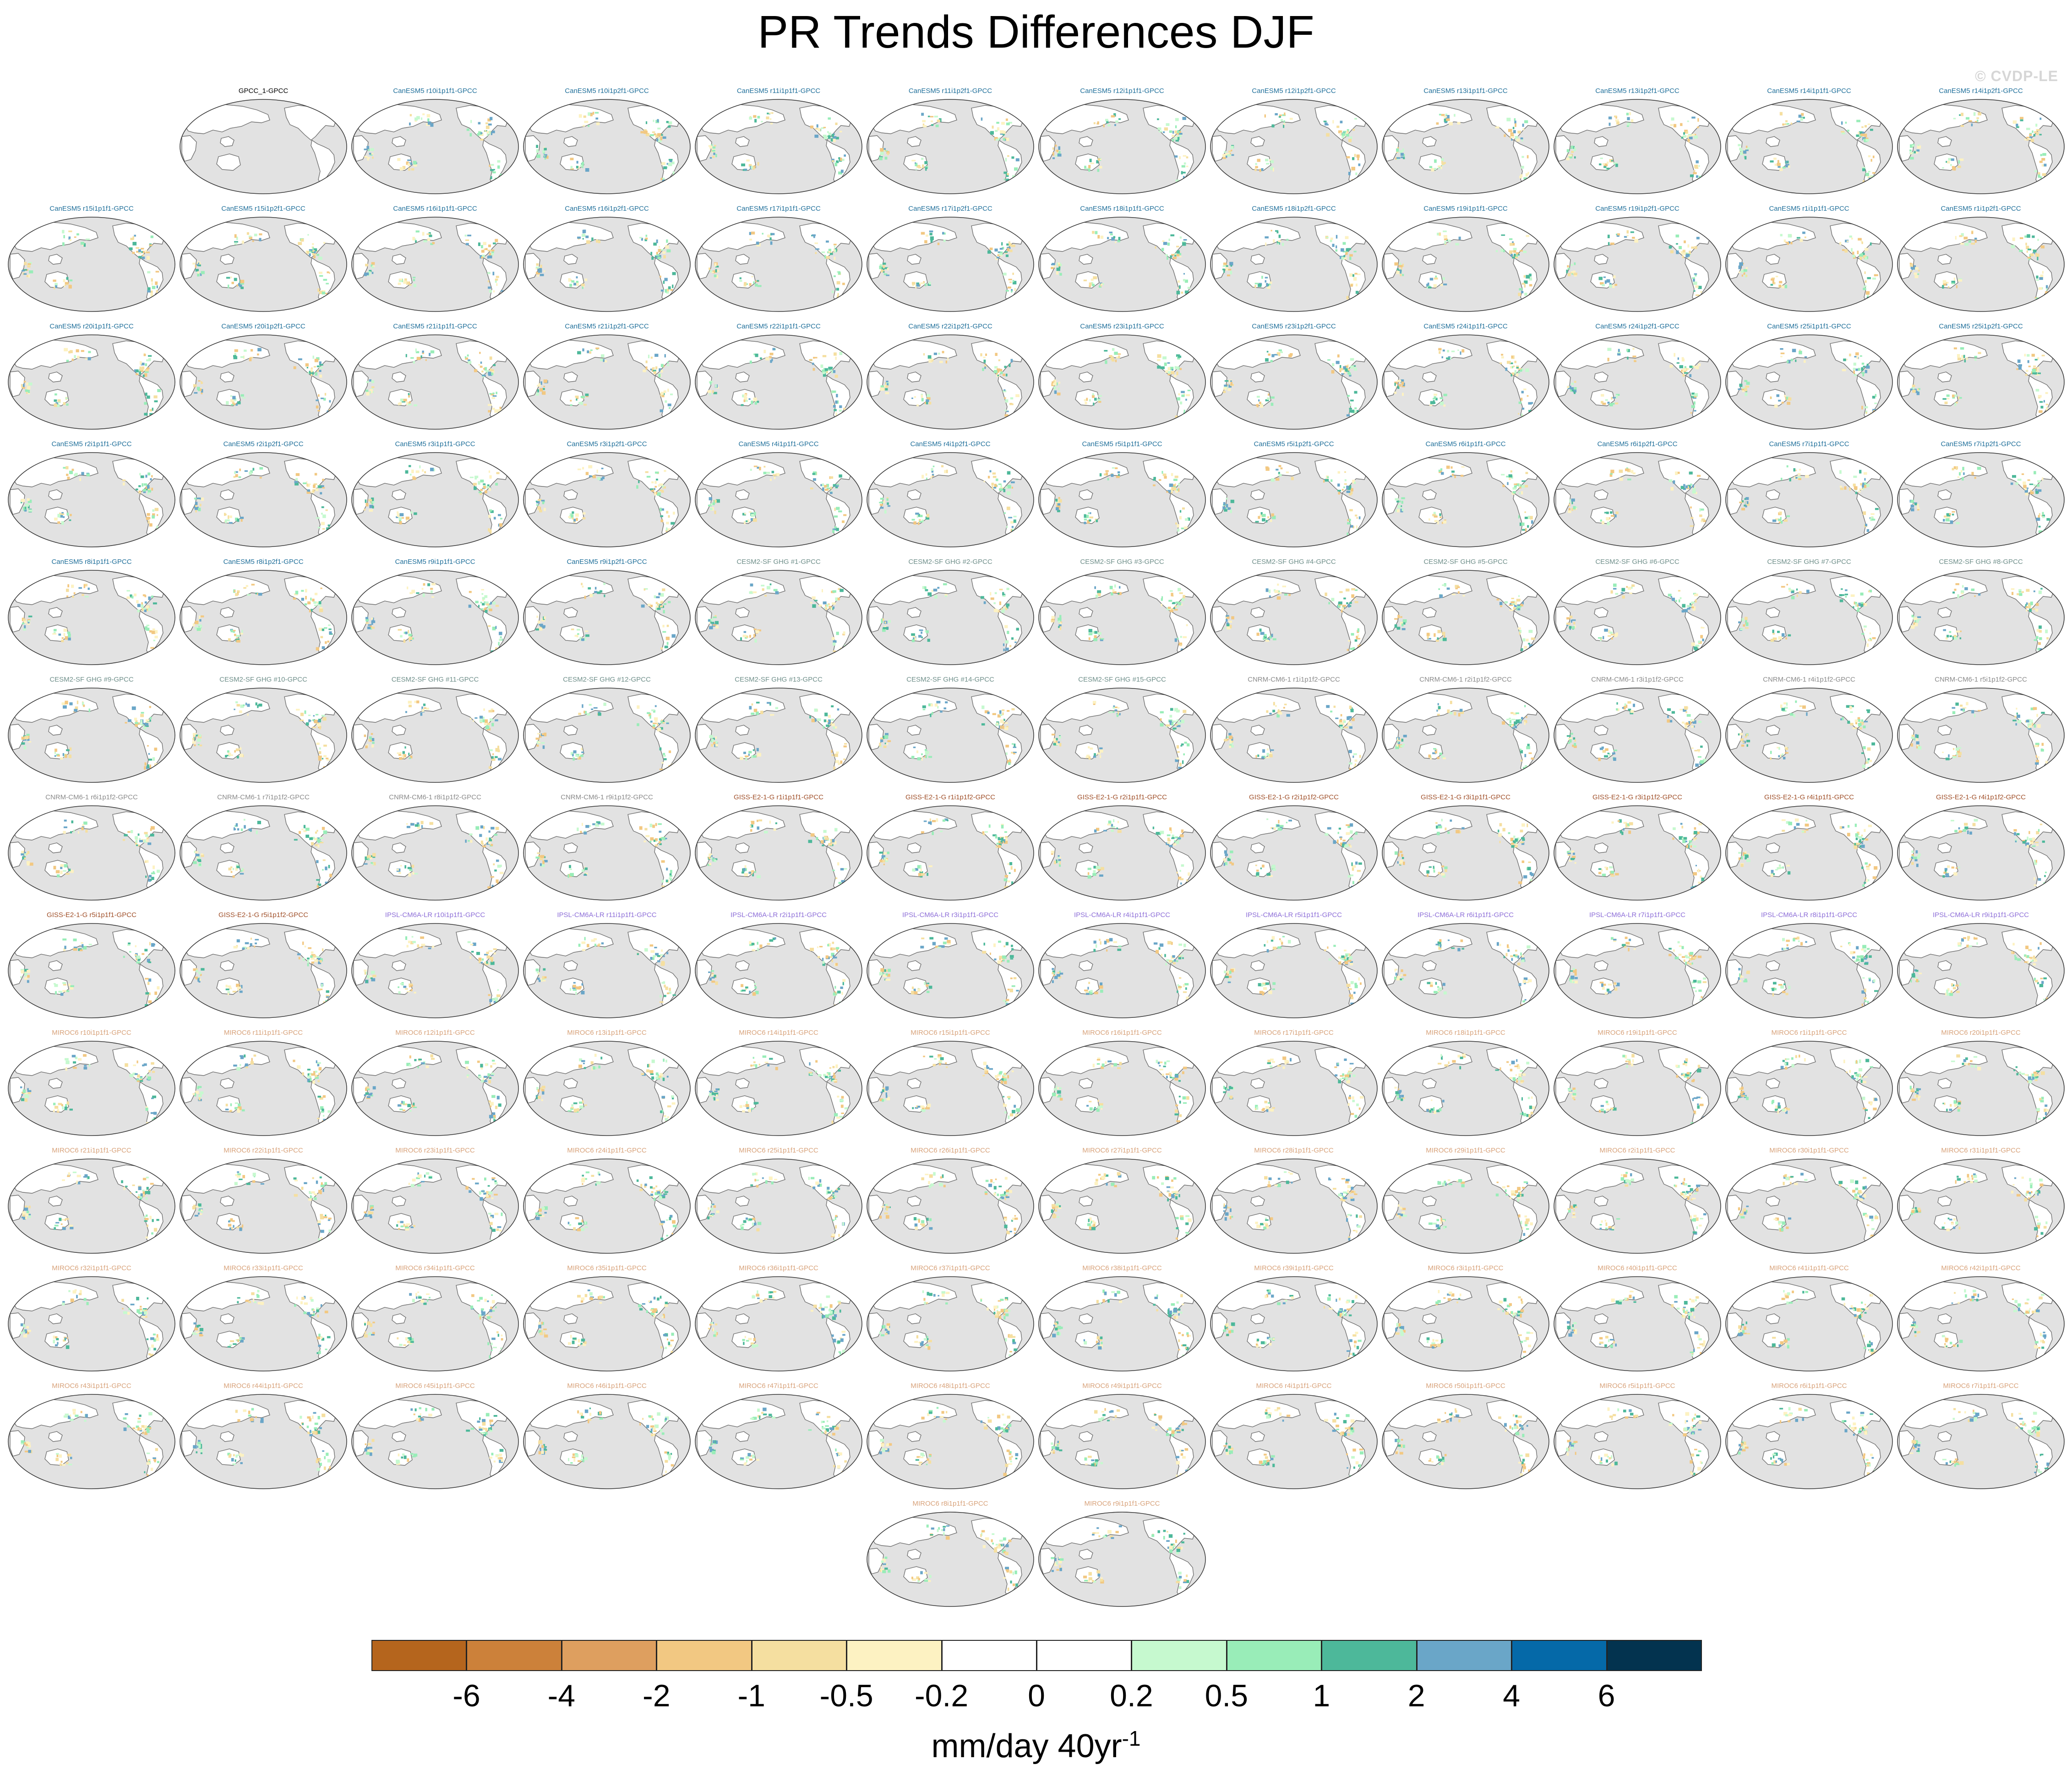 Image resolution: width=2072 pixels, height=1770 pixels. What do you see at coordinates (779, 965) in the screenshot?
I see `map-panel: IPSL-CM6A-LR r2i1p1f1-GPCC` at bounding box center [779, 965].